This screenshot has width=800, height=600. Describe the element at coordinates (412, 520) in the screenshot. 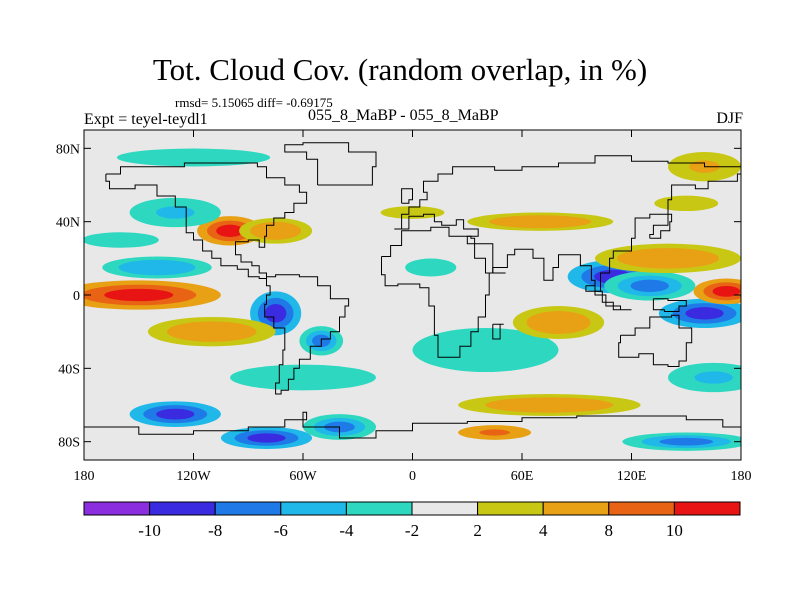

I see `colorbar: -10 -8 -6 -4 -2 2 4 8 10` at that location.